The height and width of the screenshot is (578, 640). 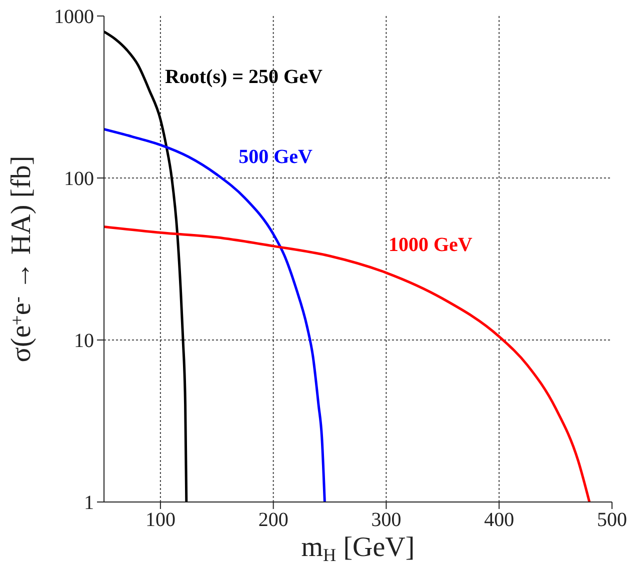 What do you see at coordinates (89, 503) in the screenshot?
I see `y-tick-label: 1` at bounding box center [89, 503].